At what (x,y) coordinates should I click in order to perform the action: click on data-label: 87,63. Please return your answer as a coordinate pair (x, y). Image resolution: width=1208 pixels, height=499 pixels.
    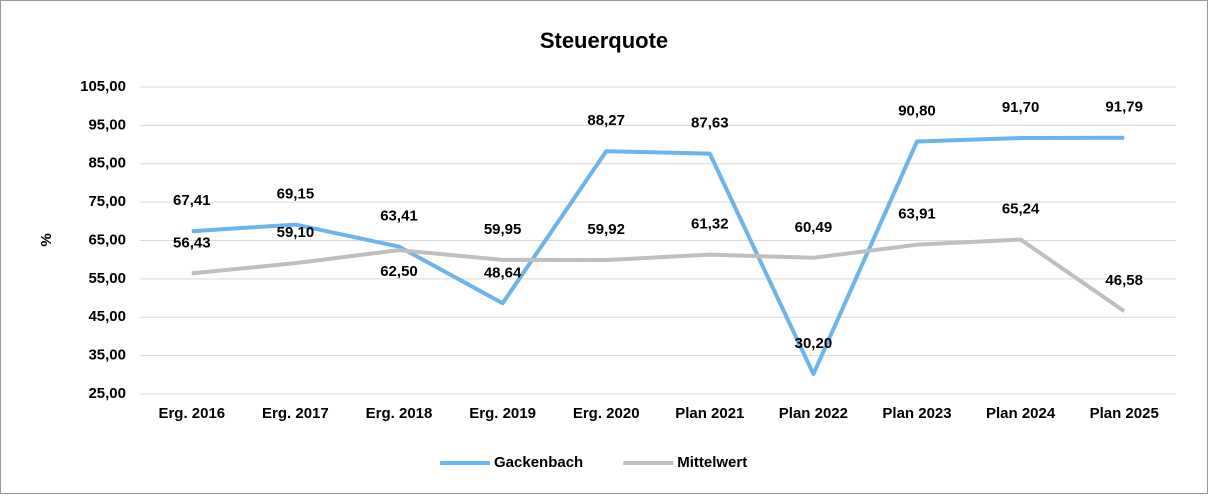
    Looking at the image, I should click on (710, 123).